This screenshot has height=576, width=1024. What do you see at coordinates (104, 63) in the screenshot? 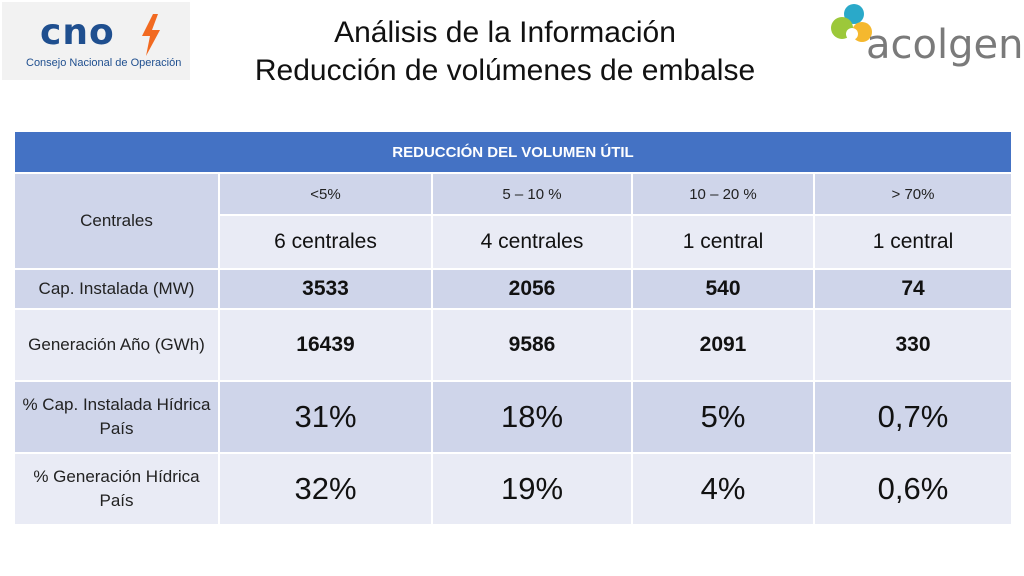
I see `cno-logo-subtitle: Consejo Nacional de Operación` at bounding box center [104, 63].